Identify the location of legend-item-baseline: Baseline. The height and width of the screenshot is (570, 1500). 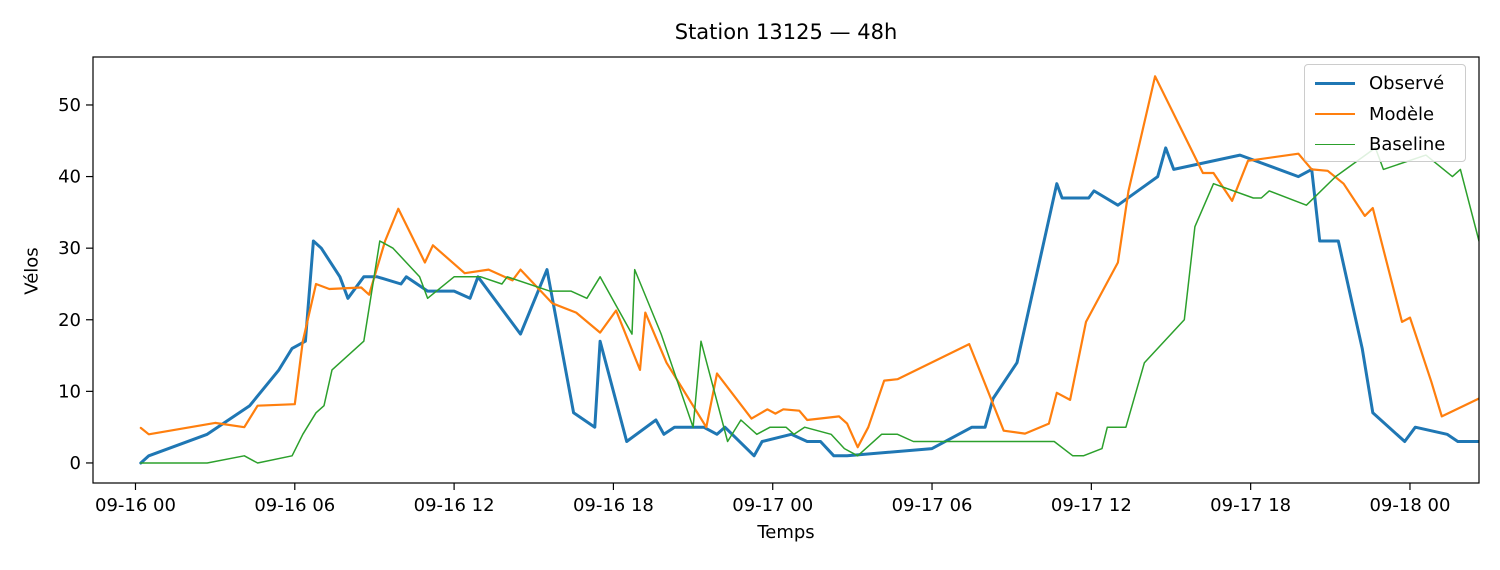
(1380, 144).